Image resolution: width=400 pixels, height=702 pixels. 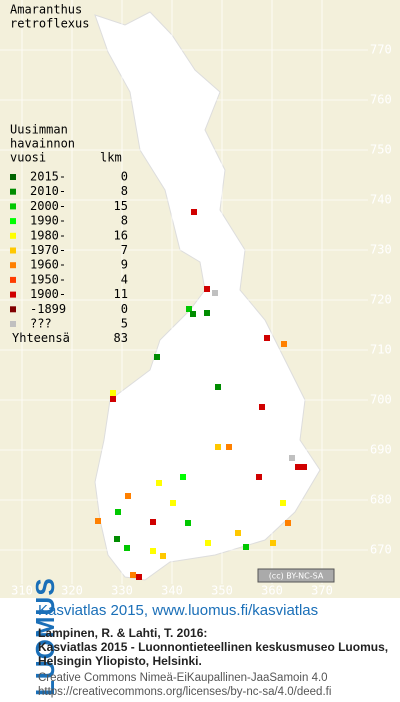 What do you see at coordinates (124, 250) in the screenshot?
I see `legend-count: 7` at bounding box center [124, 250].